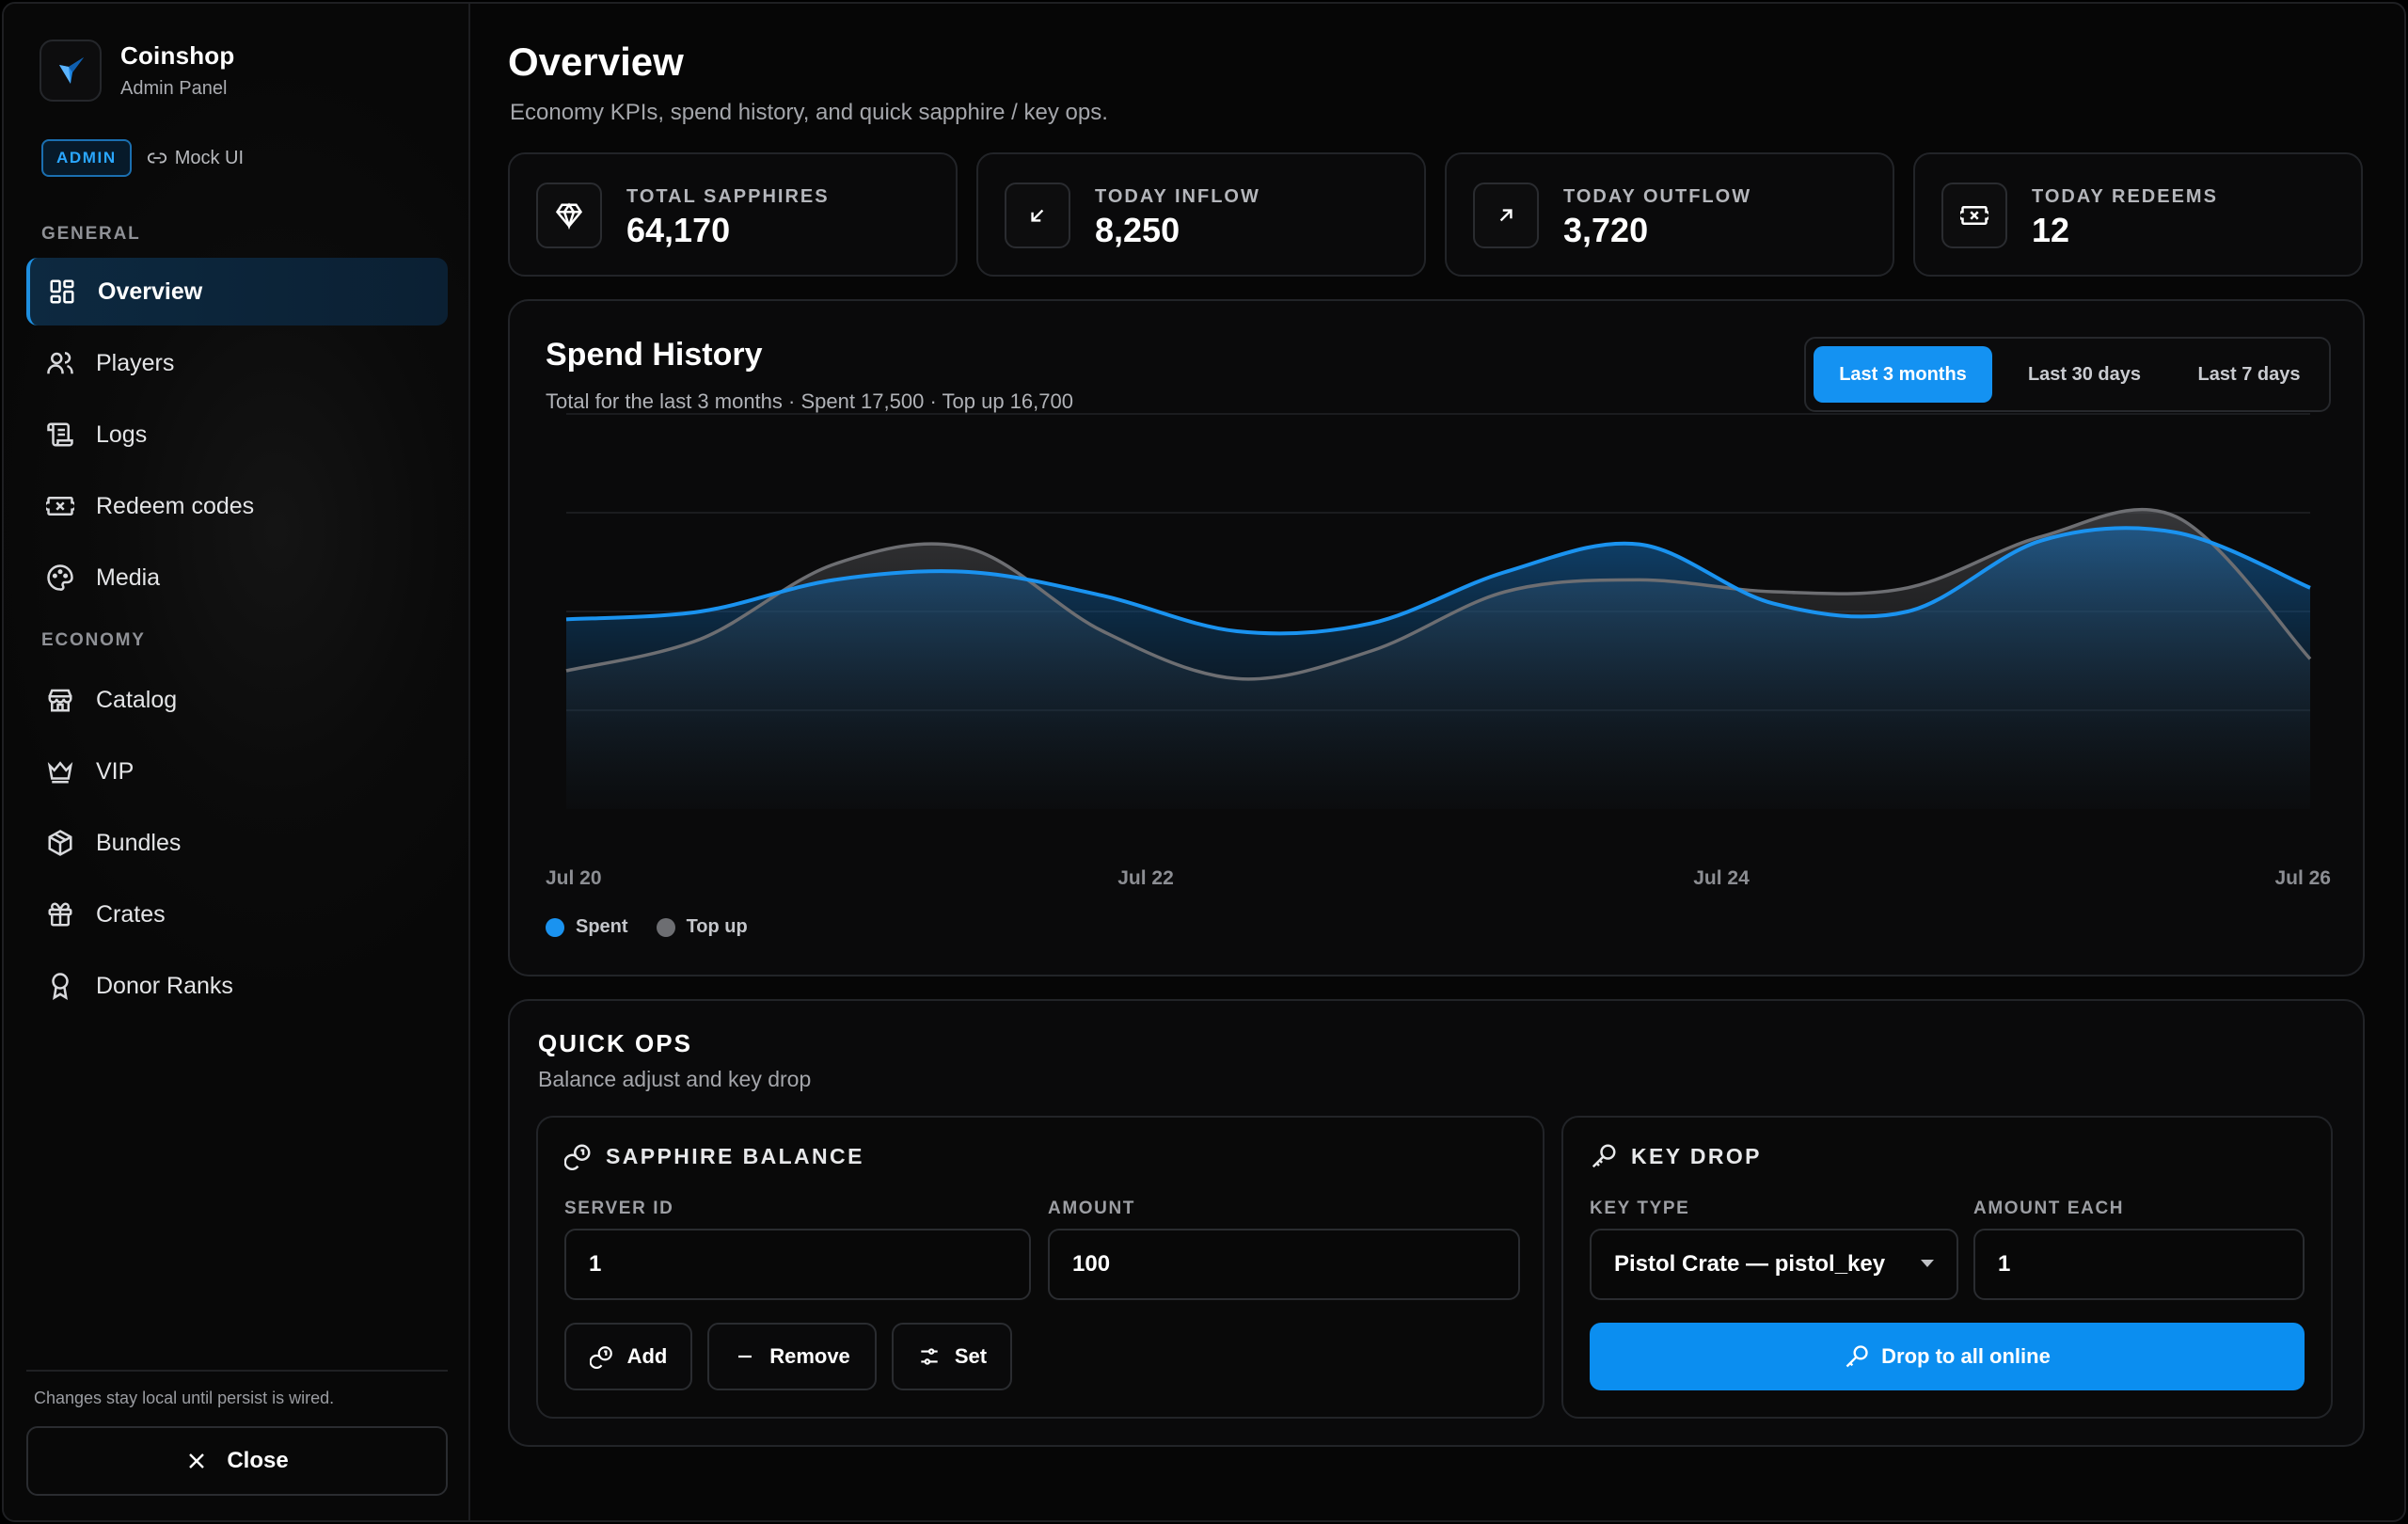 Image resolution: width=2408 pixels, height=1524 pixels. I want to click on sidebar-item-media: Media, so click(237, 577).